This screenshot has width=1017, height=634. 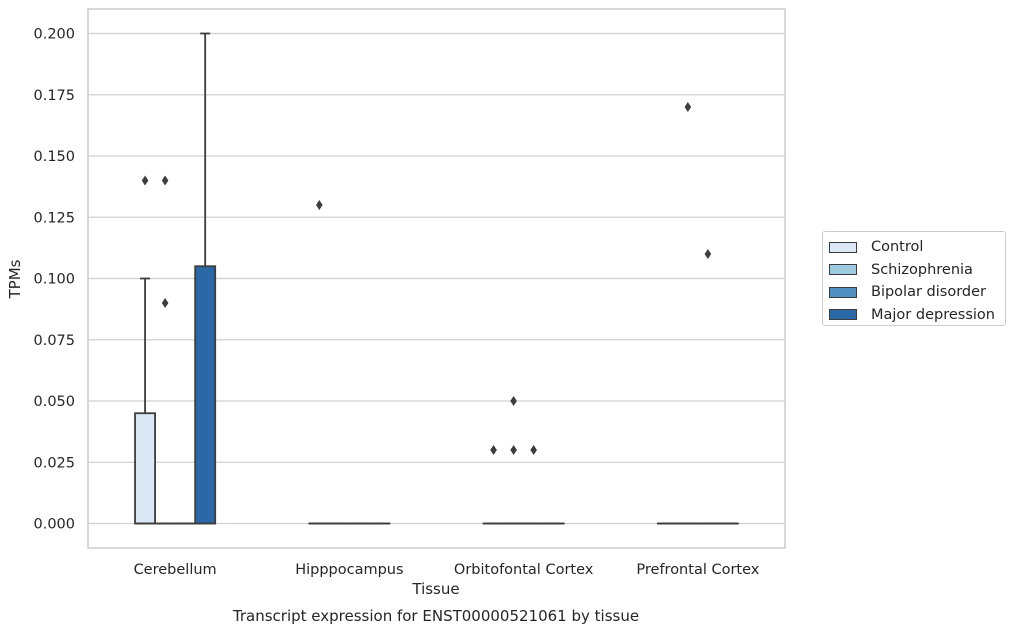 What do you see at coordinates (54, 35) in the screenshot?
I see `y-tick-label: 0.200` at bounding box center [54, 35].